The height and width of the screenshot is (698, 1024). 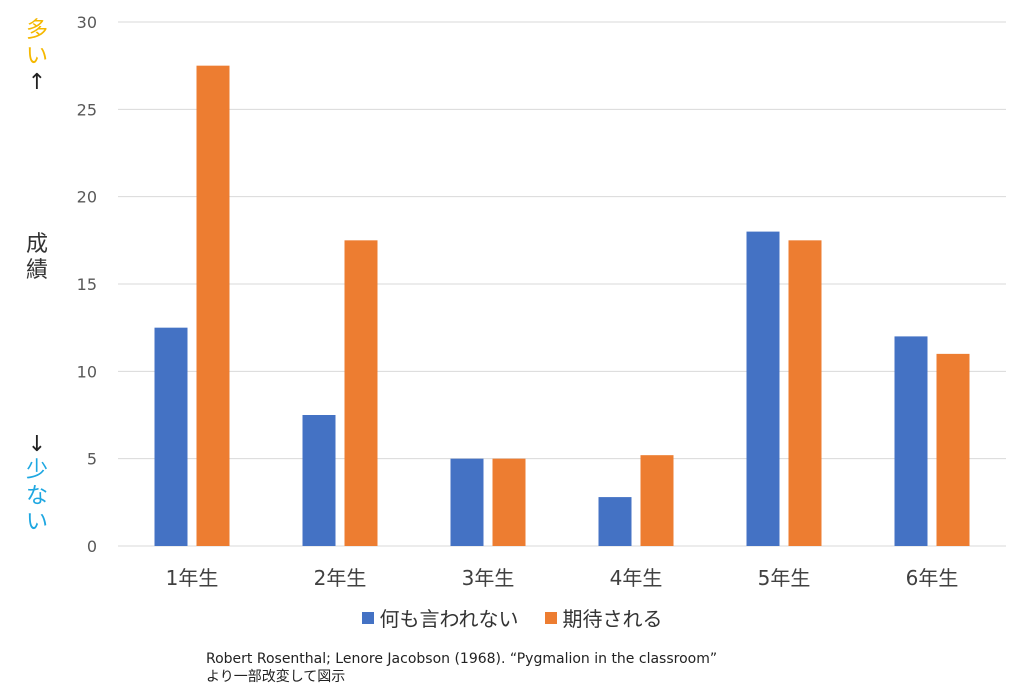 What do you see at coordinates (340, 578) in the screenshot?
I see `x-tick-label-2: 2年生` at bounding box center [340, 578].